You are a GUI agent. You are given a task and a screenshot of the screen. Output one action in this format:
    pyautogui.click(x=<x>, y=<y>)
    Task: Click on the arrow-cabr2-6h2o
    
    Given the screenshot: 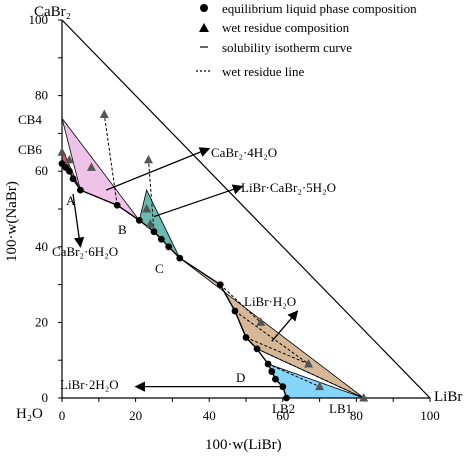 What is the action you would take?
    pyautogui.click(x=78, y=220)
    